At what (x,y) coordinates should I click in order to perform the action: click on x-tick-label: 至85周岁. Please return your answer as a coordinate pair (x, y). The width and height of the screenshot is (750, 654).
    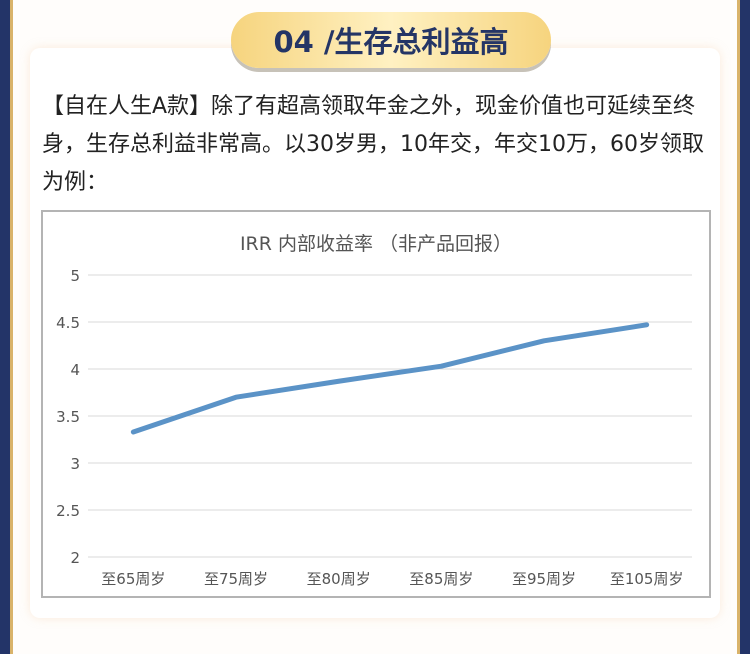
    Looking at the image, I should click on (441, 579).